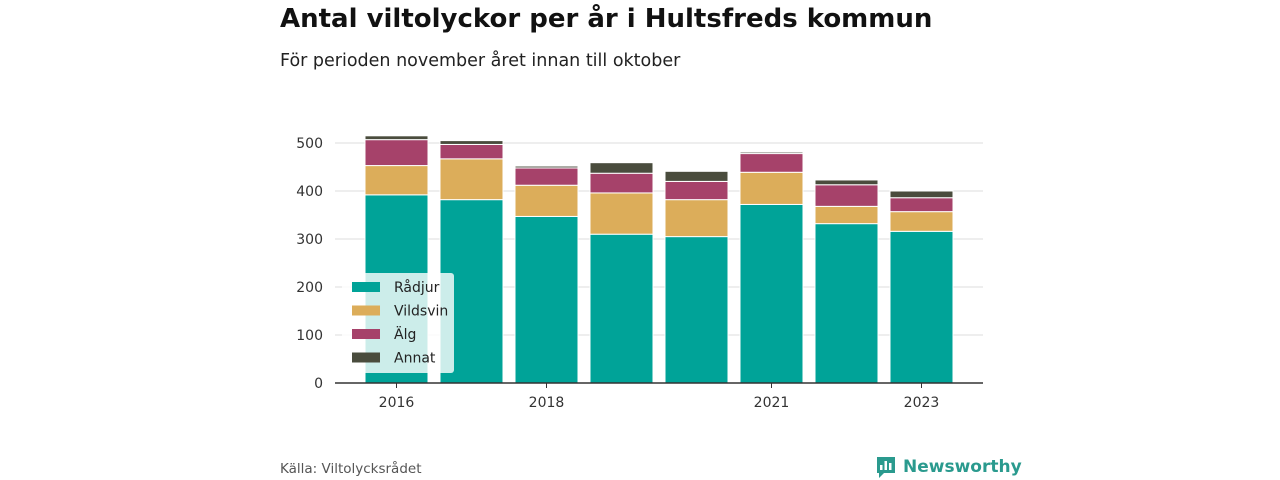  What do you see at coordinates (415, 359) in the screenshot?
I see `legend-label: Annat` at bounding box center [415, 359].